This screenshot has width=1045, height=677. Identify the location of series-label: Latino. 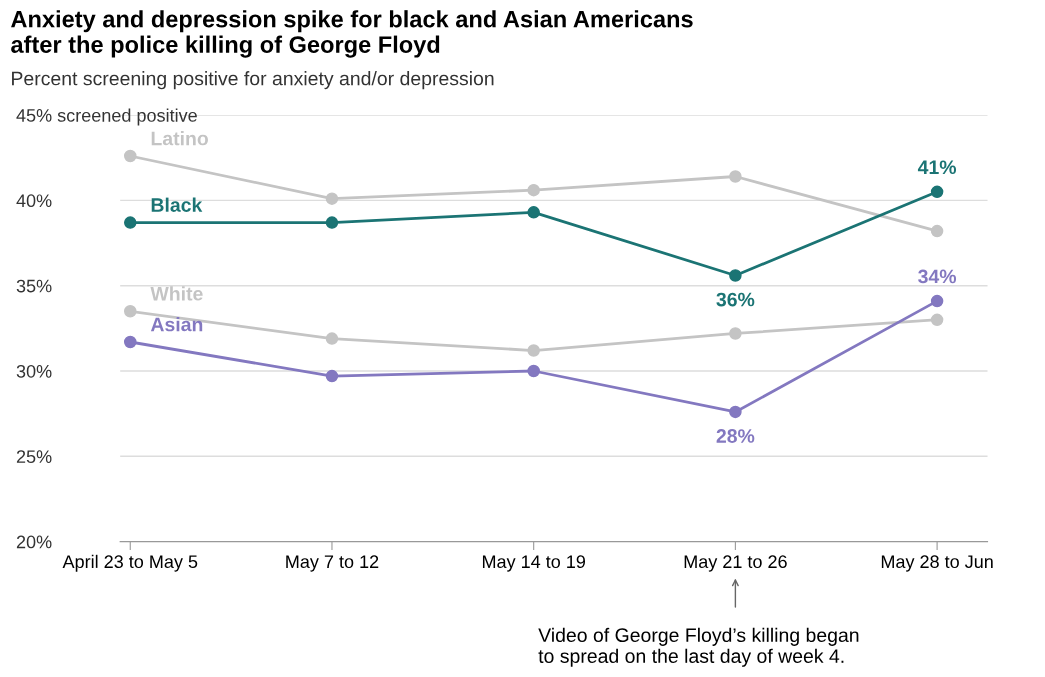
(179, 138).